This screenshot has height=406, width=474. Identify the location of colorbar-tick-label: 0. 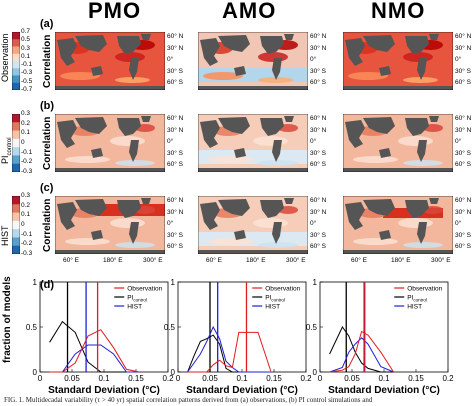
(23, 142).